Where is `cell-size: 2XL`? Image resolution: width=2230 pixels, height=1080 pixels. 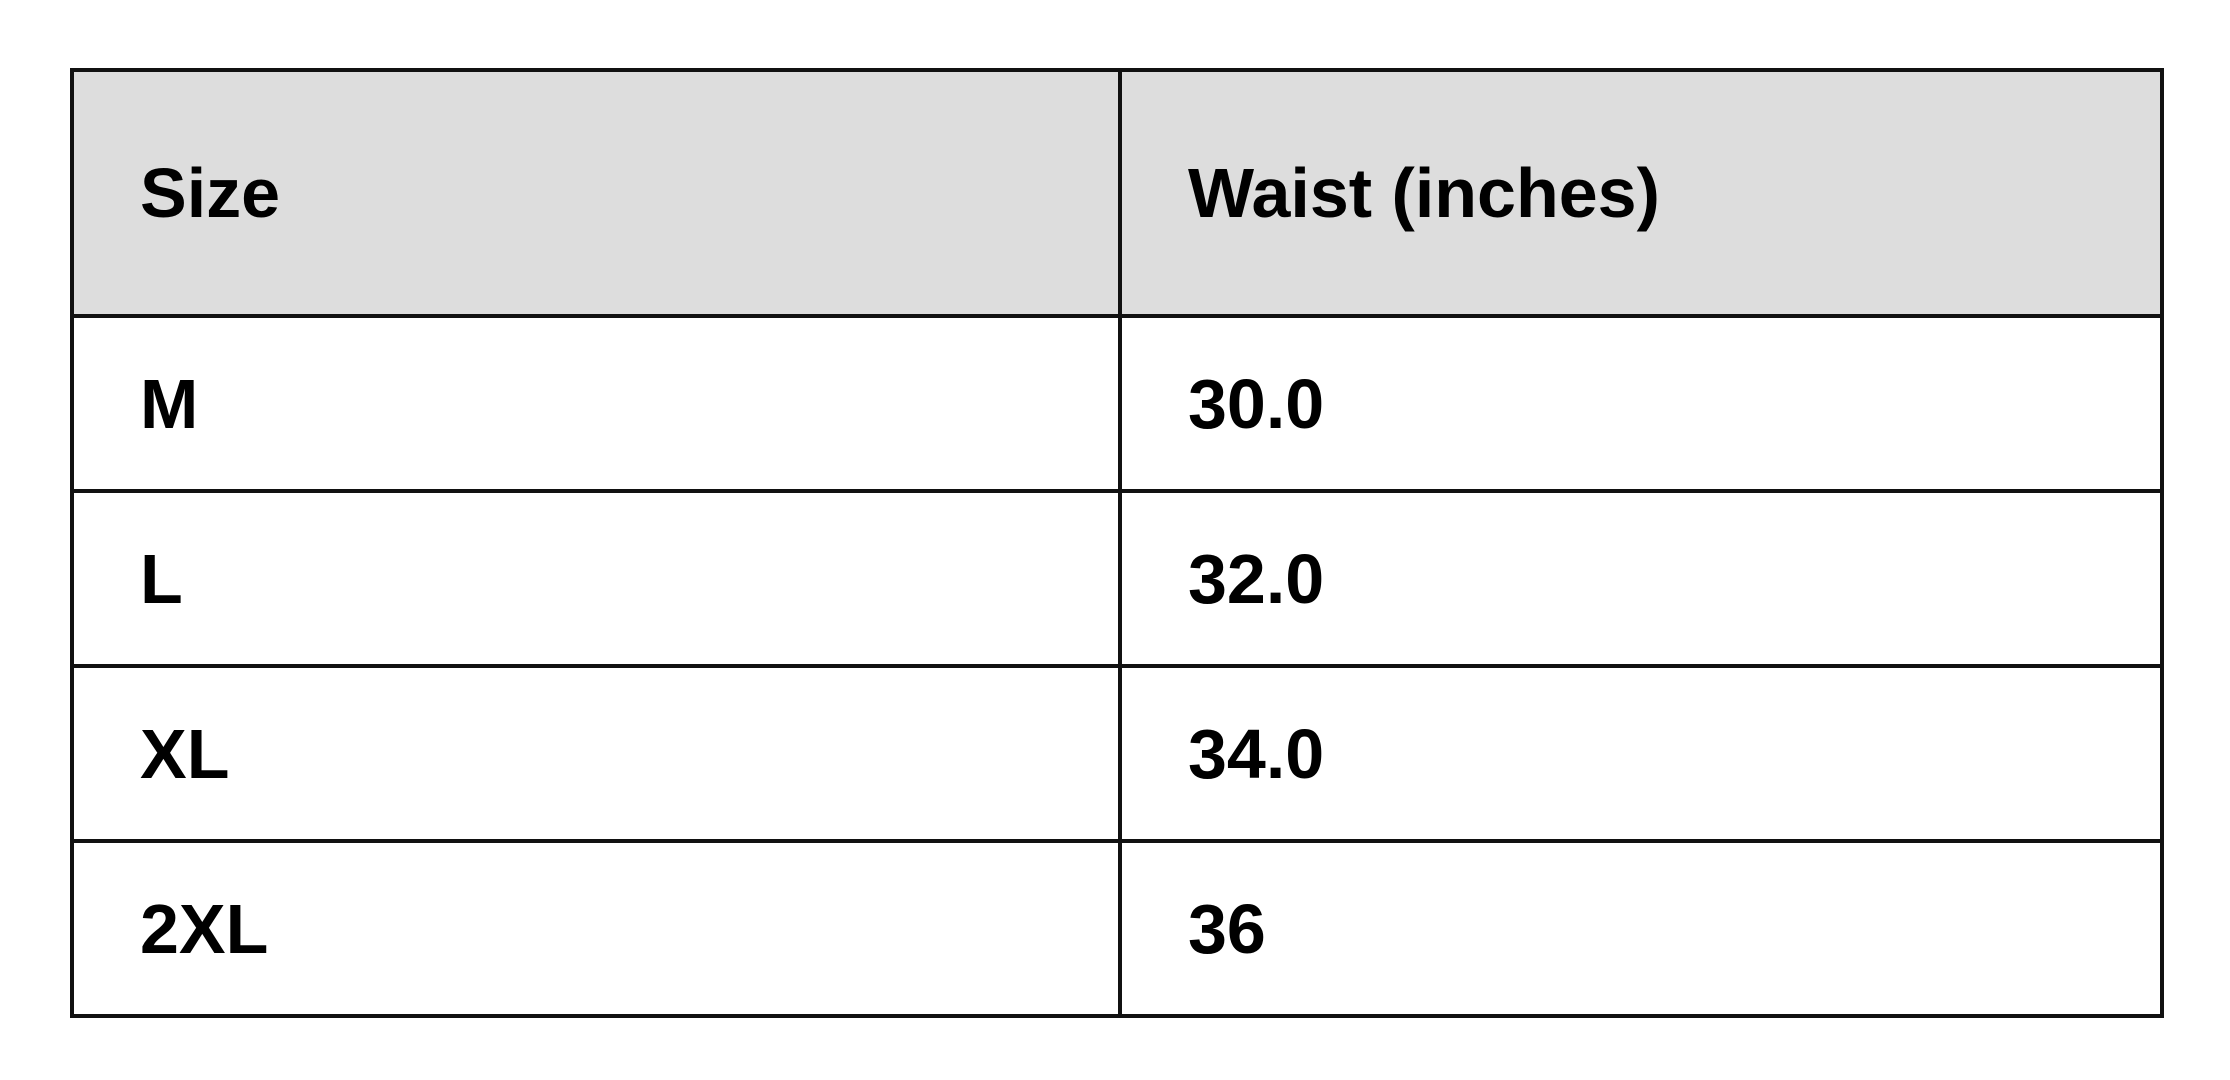
cell-size: 2XL is located at coordinates (596, 928).